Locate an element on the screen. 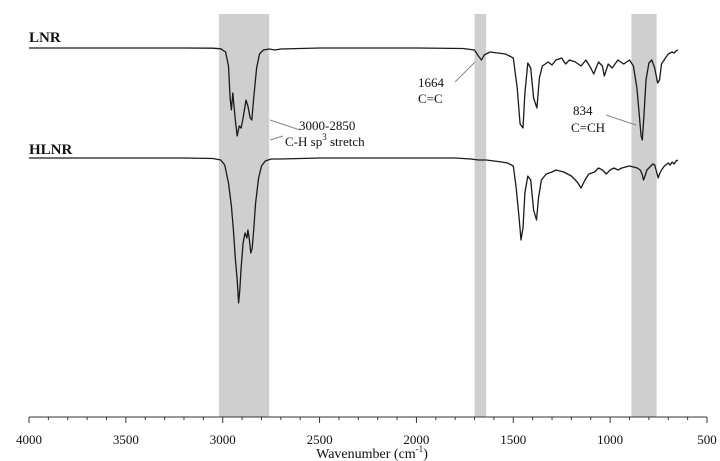 This screenshot has height=461, width=720. annotation-ch-range: 3000-2850 is located at coordinates (327, 125).